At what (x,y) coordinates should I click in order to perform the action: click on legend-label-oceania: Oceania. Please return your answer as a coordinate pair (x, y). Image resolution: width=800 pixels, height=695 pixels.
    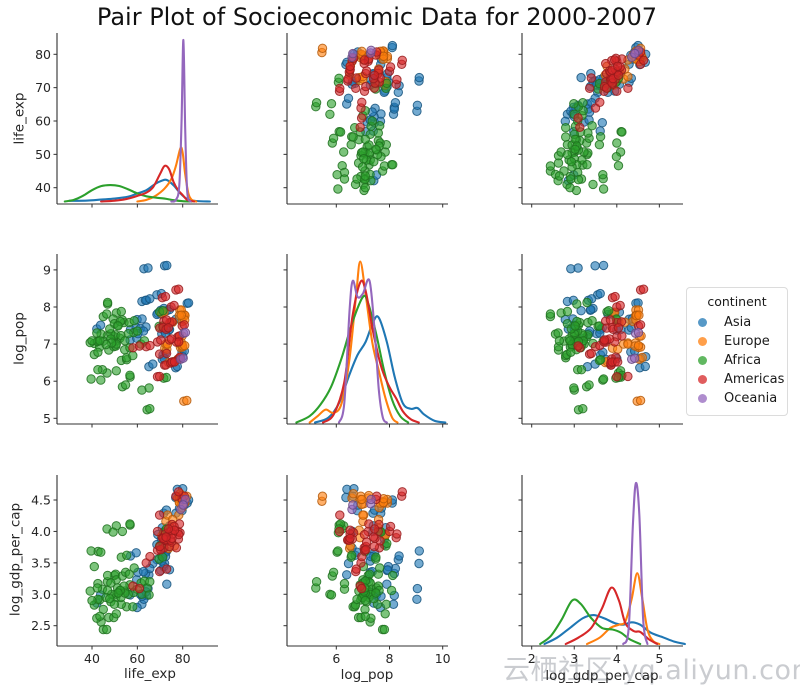
    Looking at the image, I should click on (751, 398).